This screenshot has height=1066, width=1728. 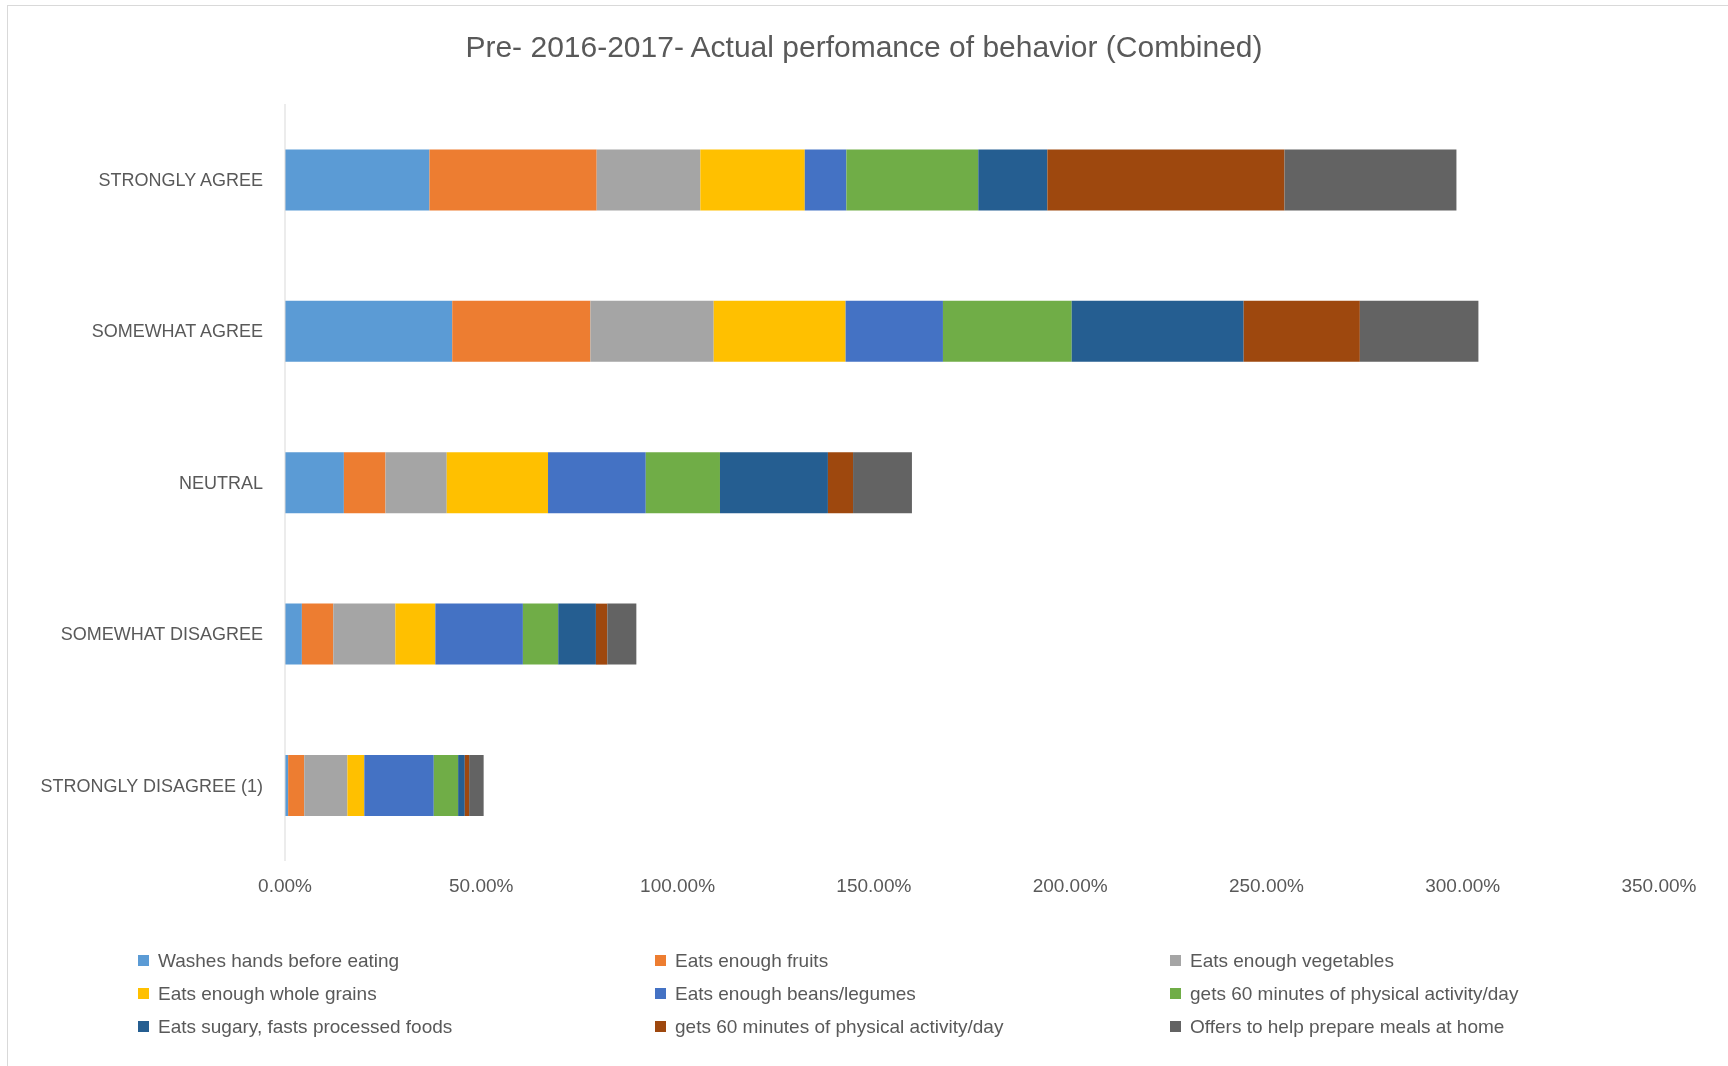 I want to click on x-tick-label: 200.00%, so click(x=1070, y=886).